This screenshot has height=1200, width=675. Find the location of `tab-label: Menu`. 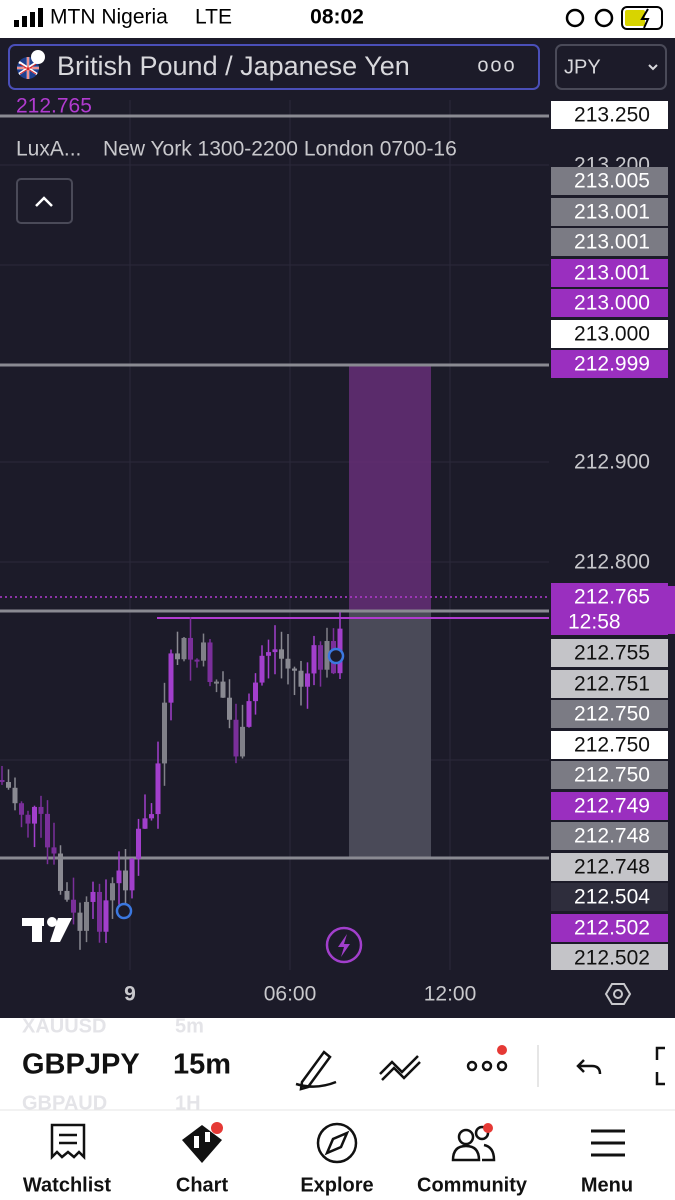

tab-label: Menu is located at coordinates (607, 1185).